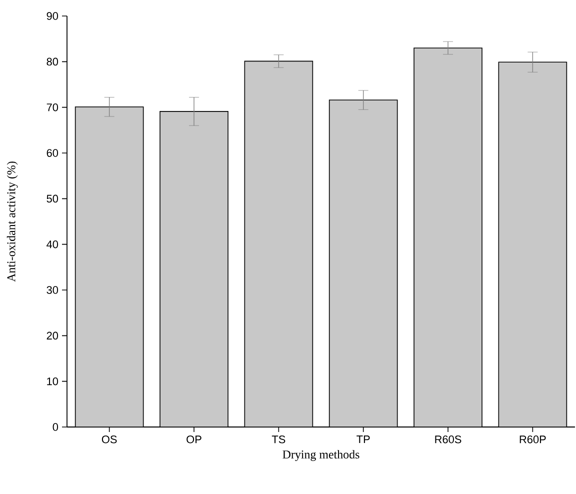 The width and height of the screenshot is (576, 494). Describe the element at coordinates (321, 455) in the screenshot. I see `x-axis-title: Drying methods` at that location.